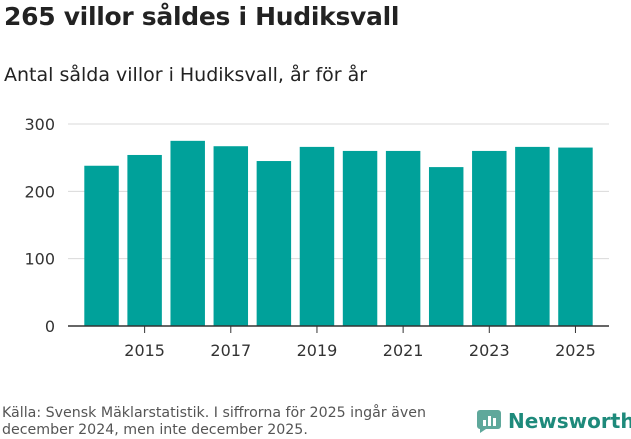 This screenshot has width=631, height=439. Describe the element at coordinates (575, 236) in the screenshot. I see `bar-2025` at that location.